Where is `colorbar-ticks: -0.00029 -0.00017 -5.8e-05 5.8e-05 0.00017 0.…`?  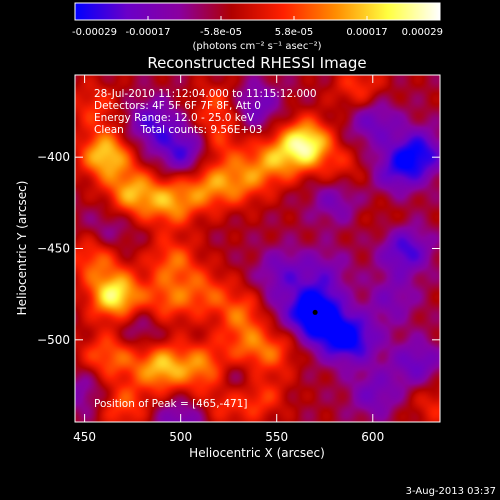
colorbar-ticks: -0.00029 -0.00017 -5.8e-05 5.8e-05 0.00017 0.… is located at coordinates (257, 27).